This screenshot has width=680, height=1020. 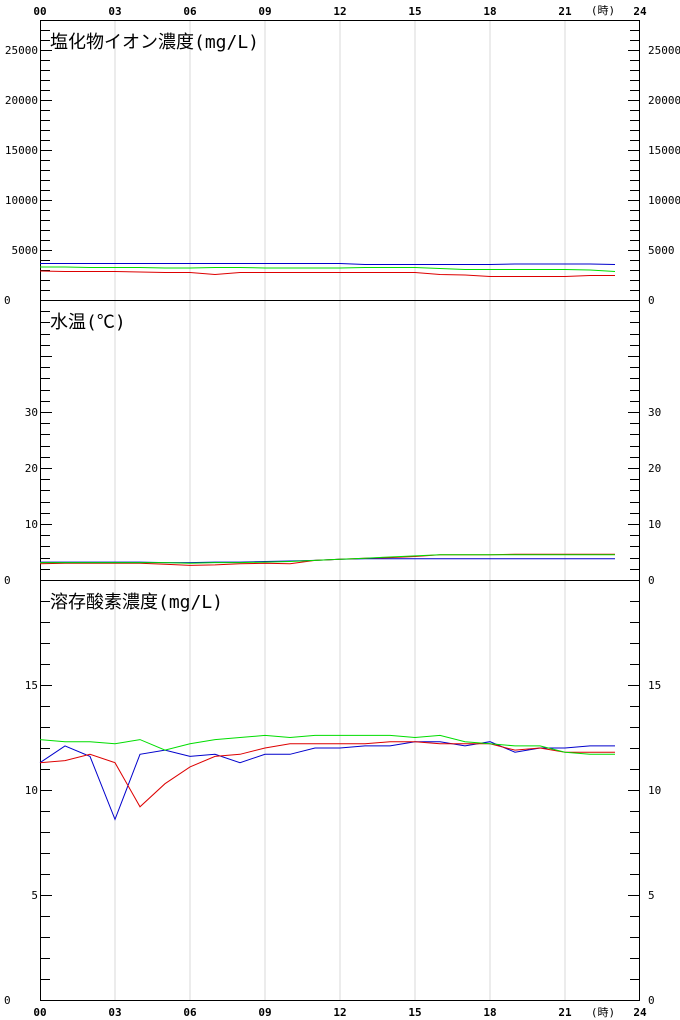 I want to click on x-tick-label-bottom: 21, so click(x=565, y=1012).